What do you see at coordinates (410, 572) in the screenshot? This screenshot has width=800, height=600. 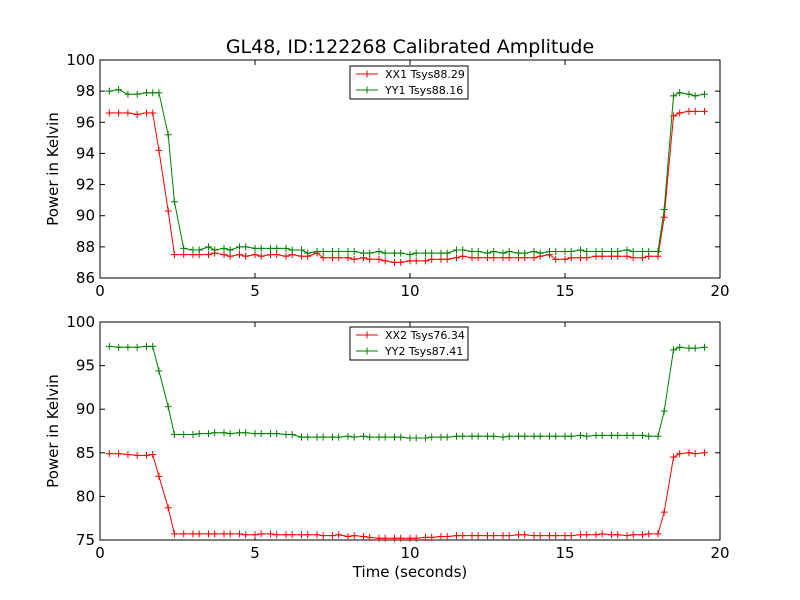 I see `x-axis-label: Time (seconds)` at bounding box center [410, 572].